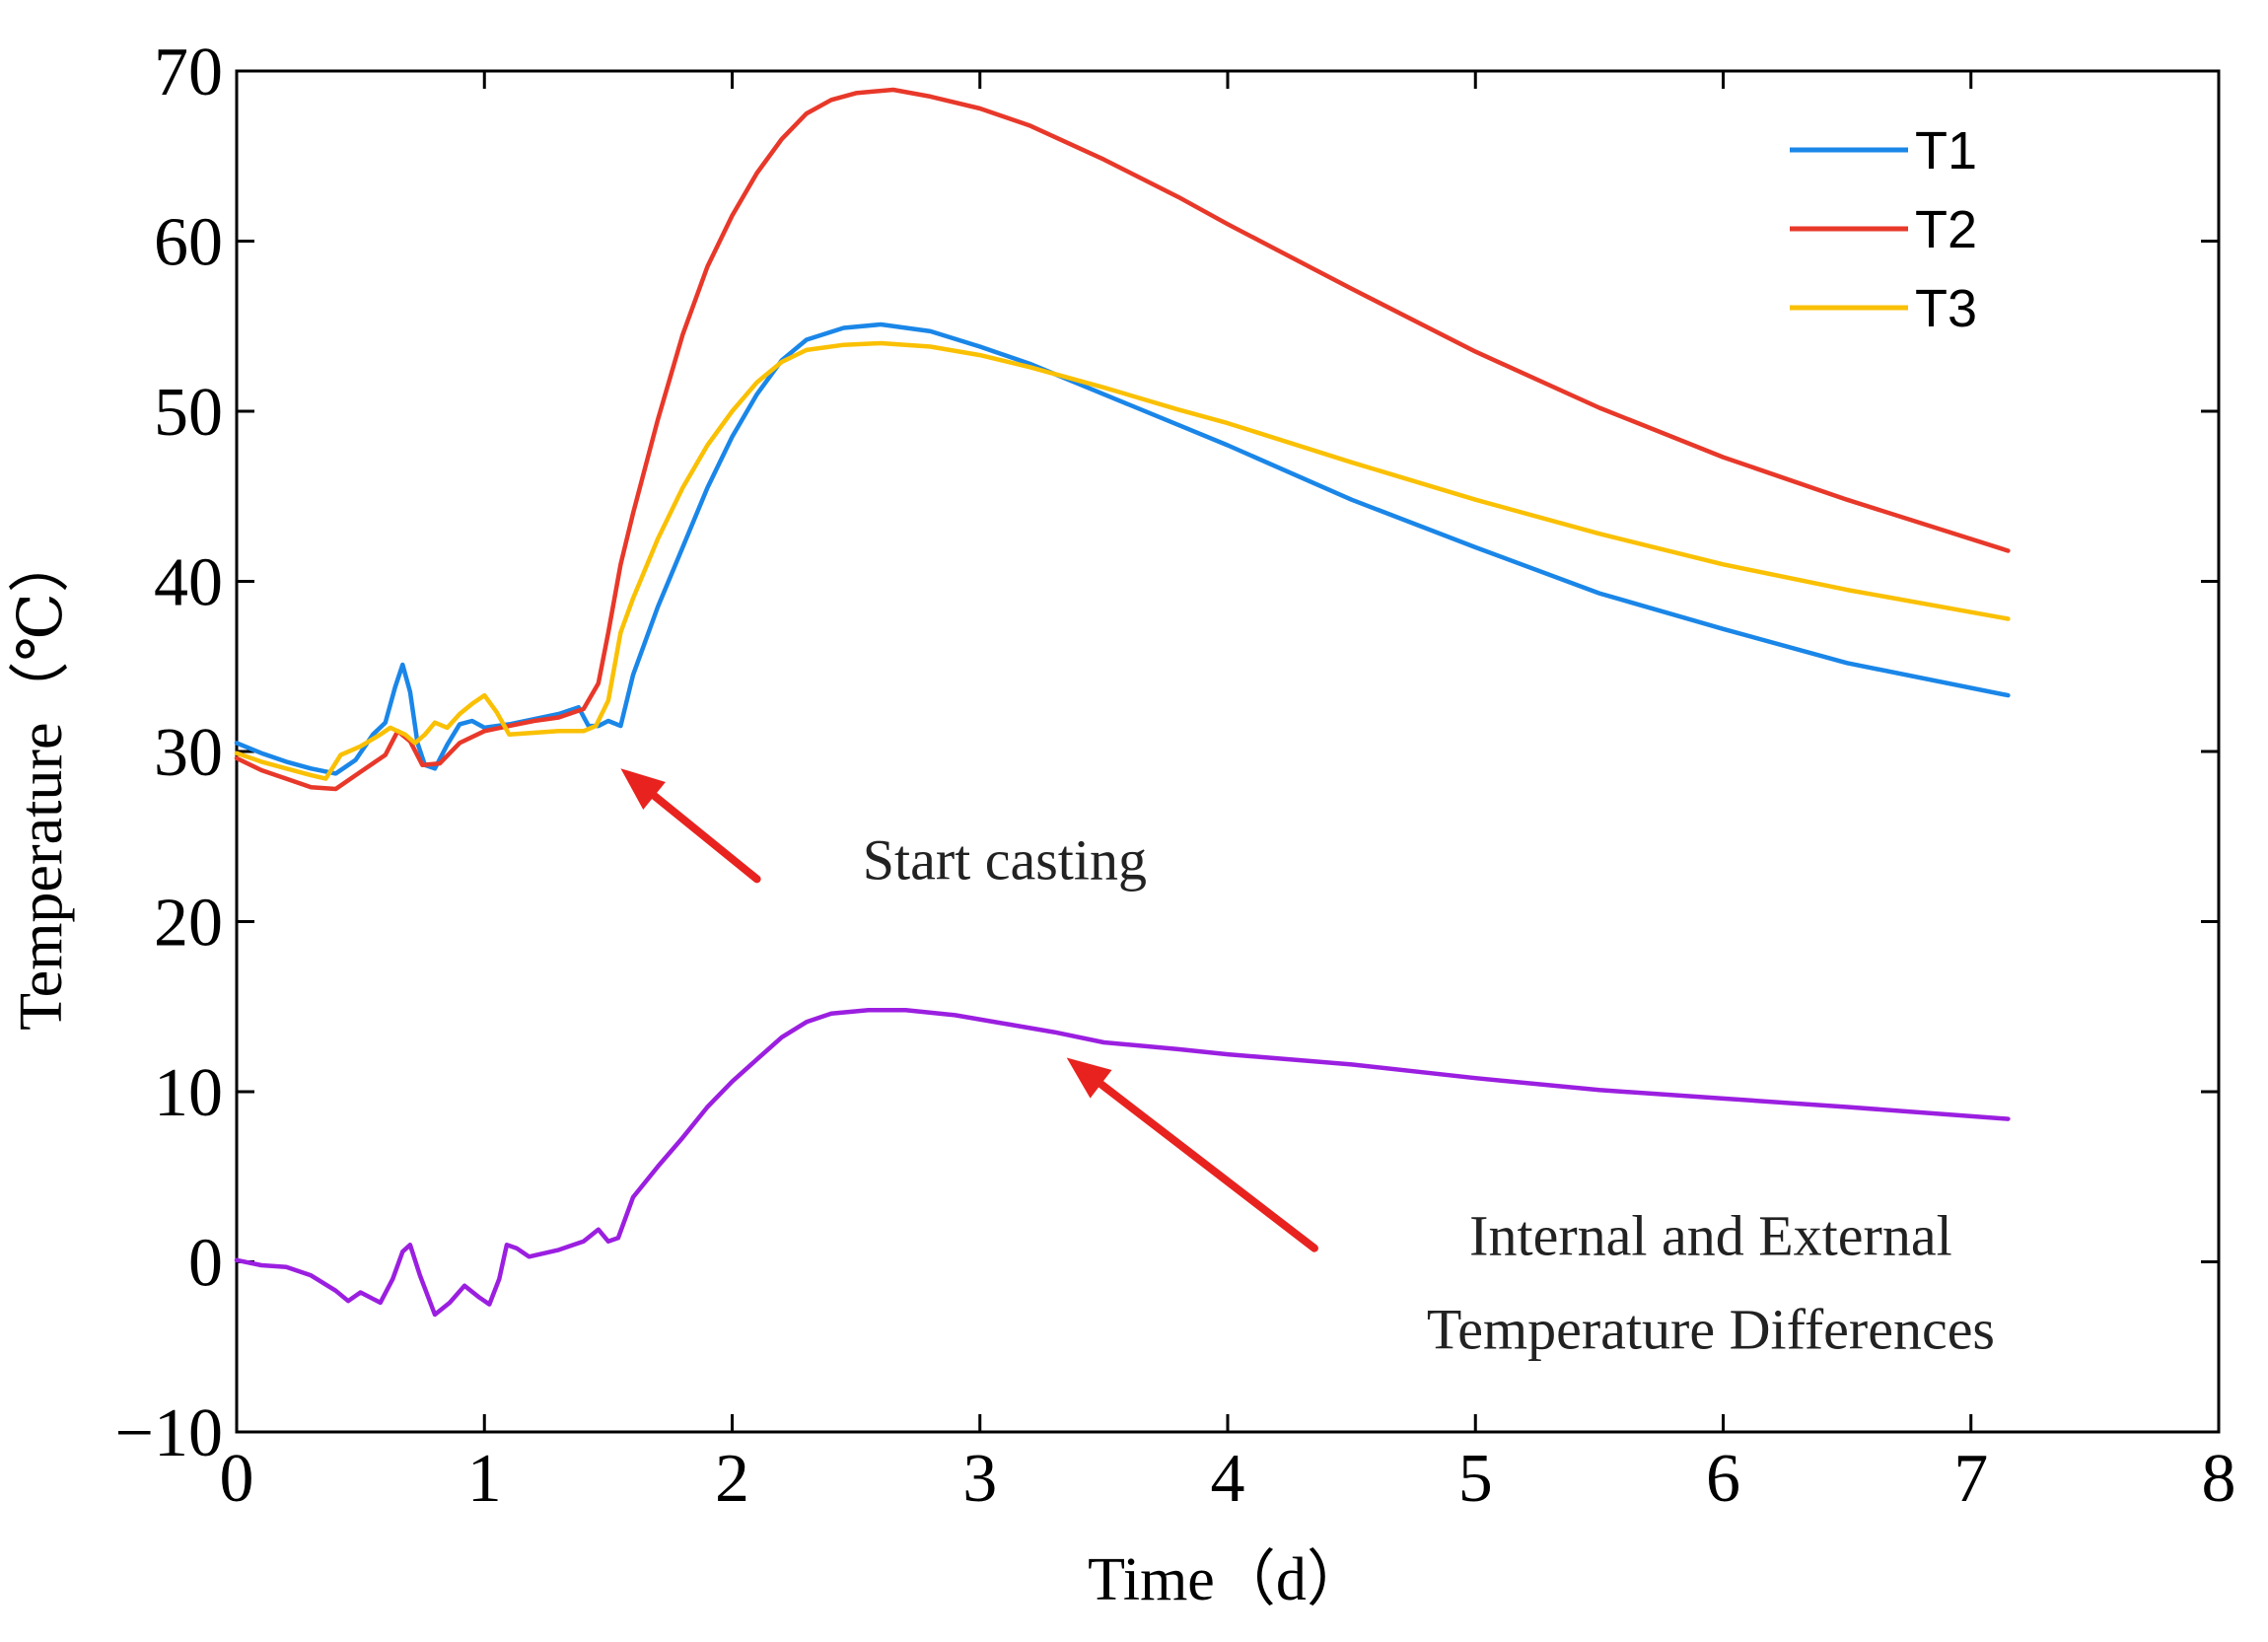  What do you see at coordinates (1883, 229) in the screenshot?
I see `legend: T1 T2 T3` at bounding box center [1883, 229].